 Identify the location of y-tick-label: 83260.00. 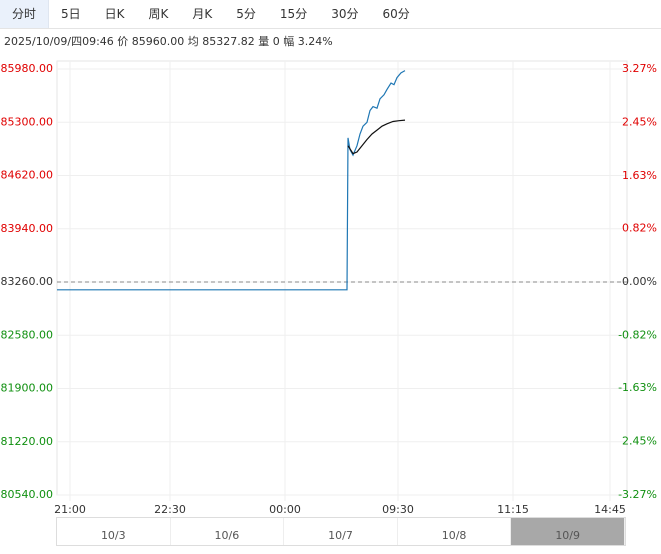
(27, 281).